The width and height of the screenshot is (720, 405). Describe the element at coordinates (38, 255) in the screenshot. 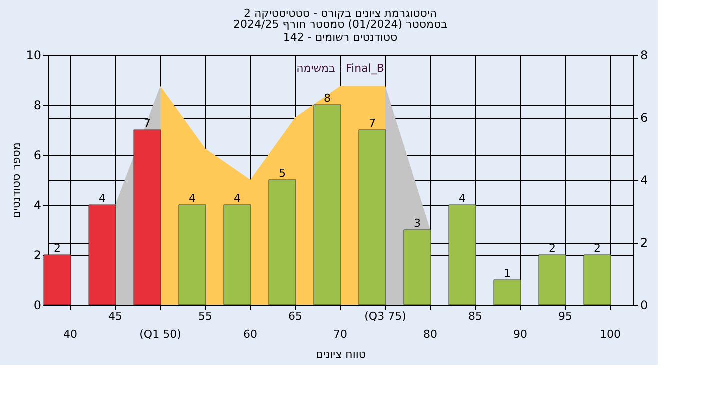

I see `y-tick-label: 2` at that location.